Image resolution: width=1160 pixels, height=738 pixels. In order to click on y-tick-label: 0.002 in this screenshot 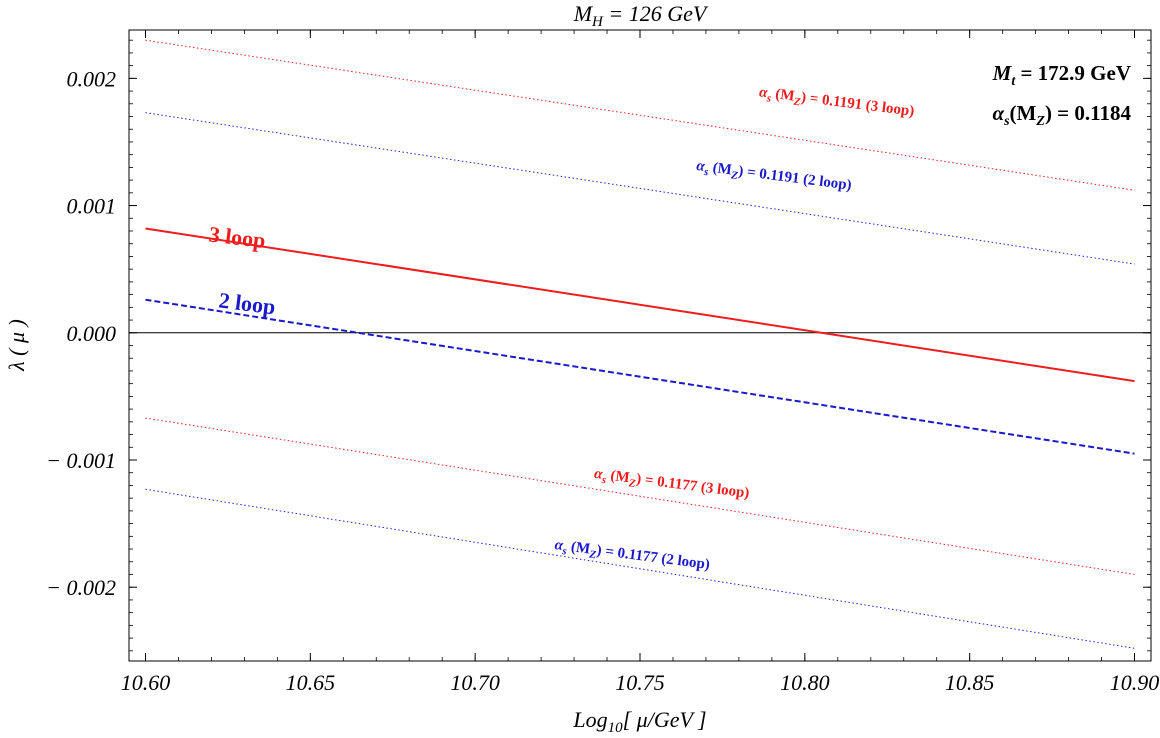, I will do `click(92, 78)`.